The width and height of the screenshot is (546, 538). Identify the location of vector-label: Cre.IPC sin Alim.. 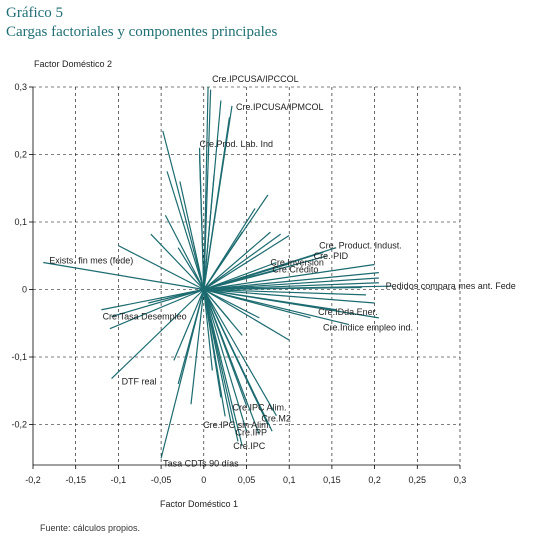
(237, 425).